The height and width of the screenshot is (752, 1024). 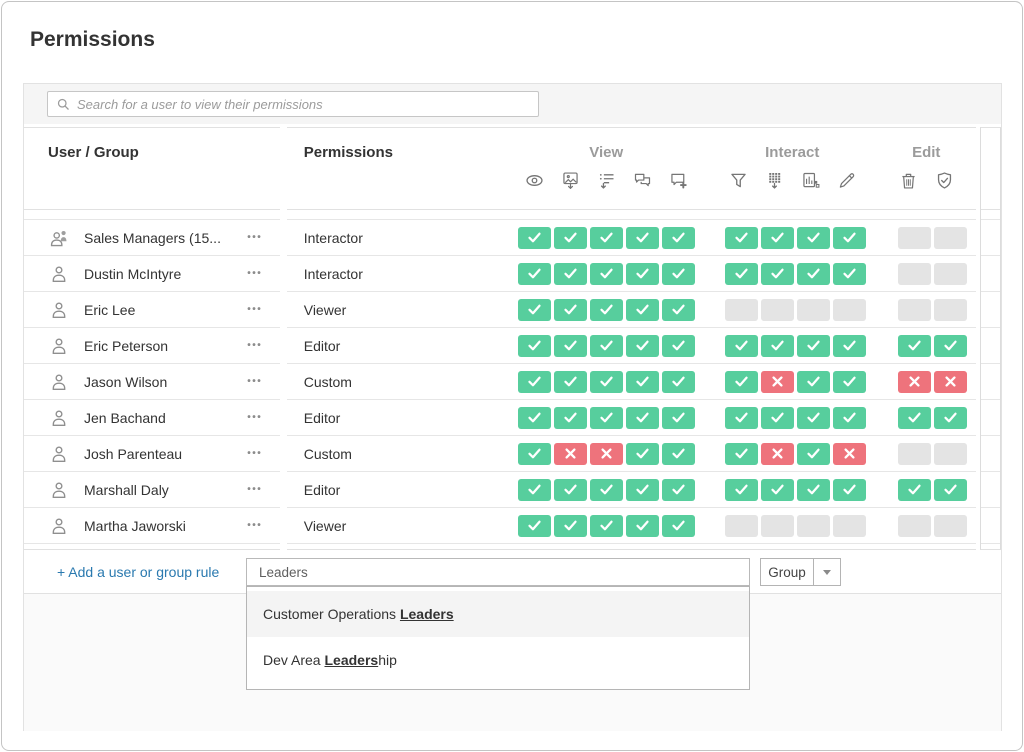 I want to click on table-row: Martha Jaworski •••, so click(x=152, y=526).